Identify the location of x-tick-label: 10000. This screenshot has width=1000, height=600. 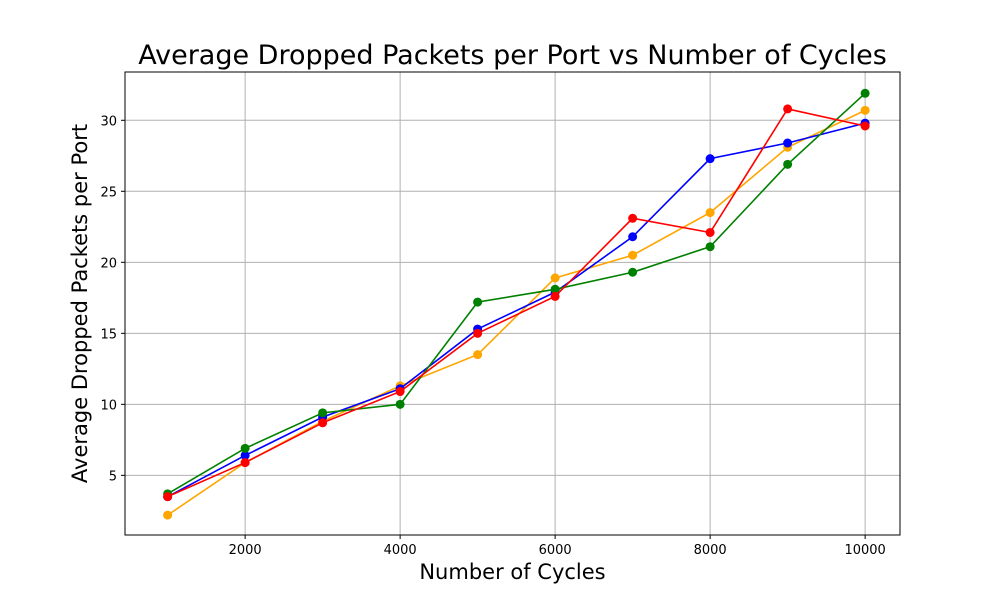
(864, 550).